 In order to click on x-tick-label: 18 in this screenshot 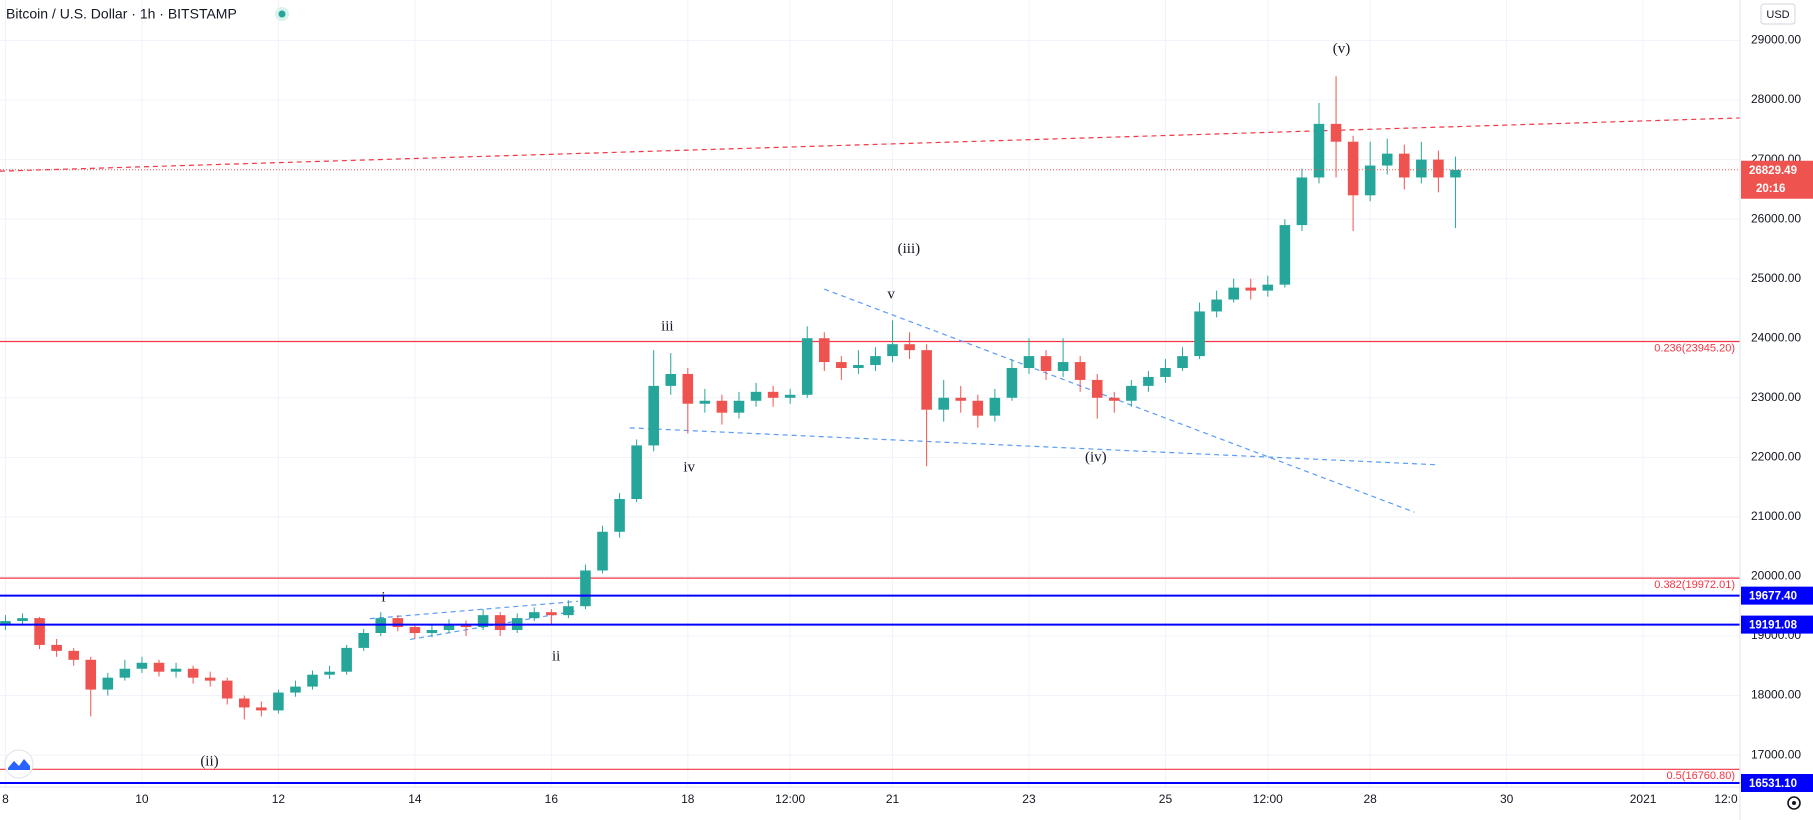, I will do `click(688, 799)`.